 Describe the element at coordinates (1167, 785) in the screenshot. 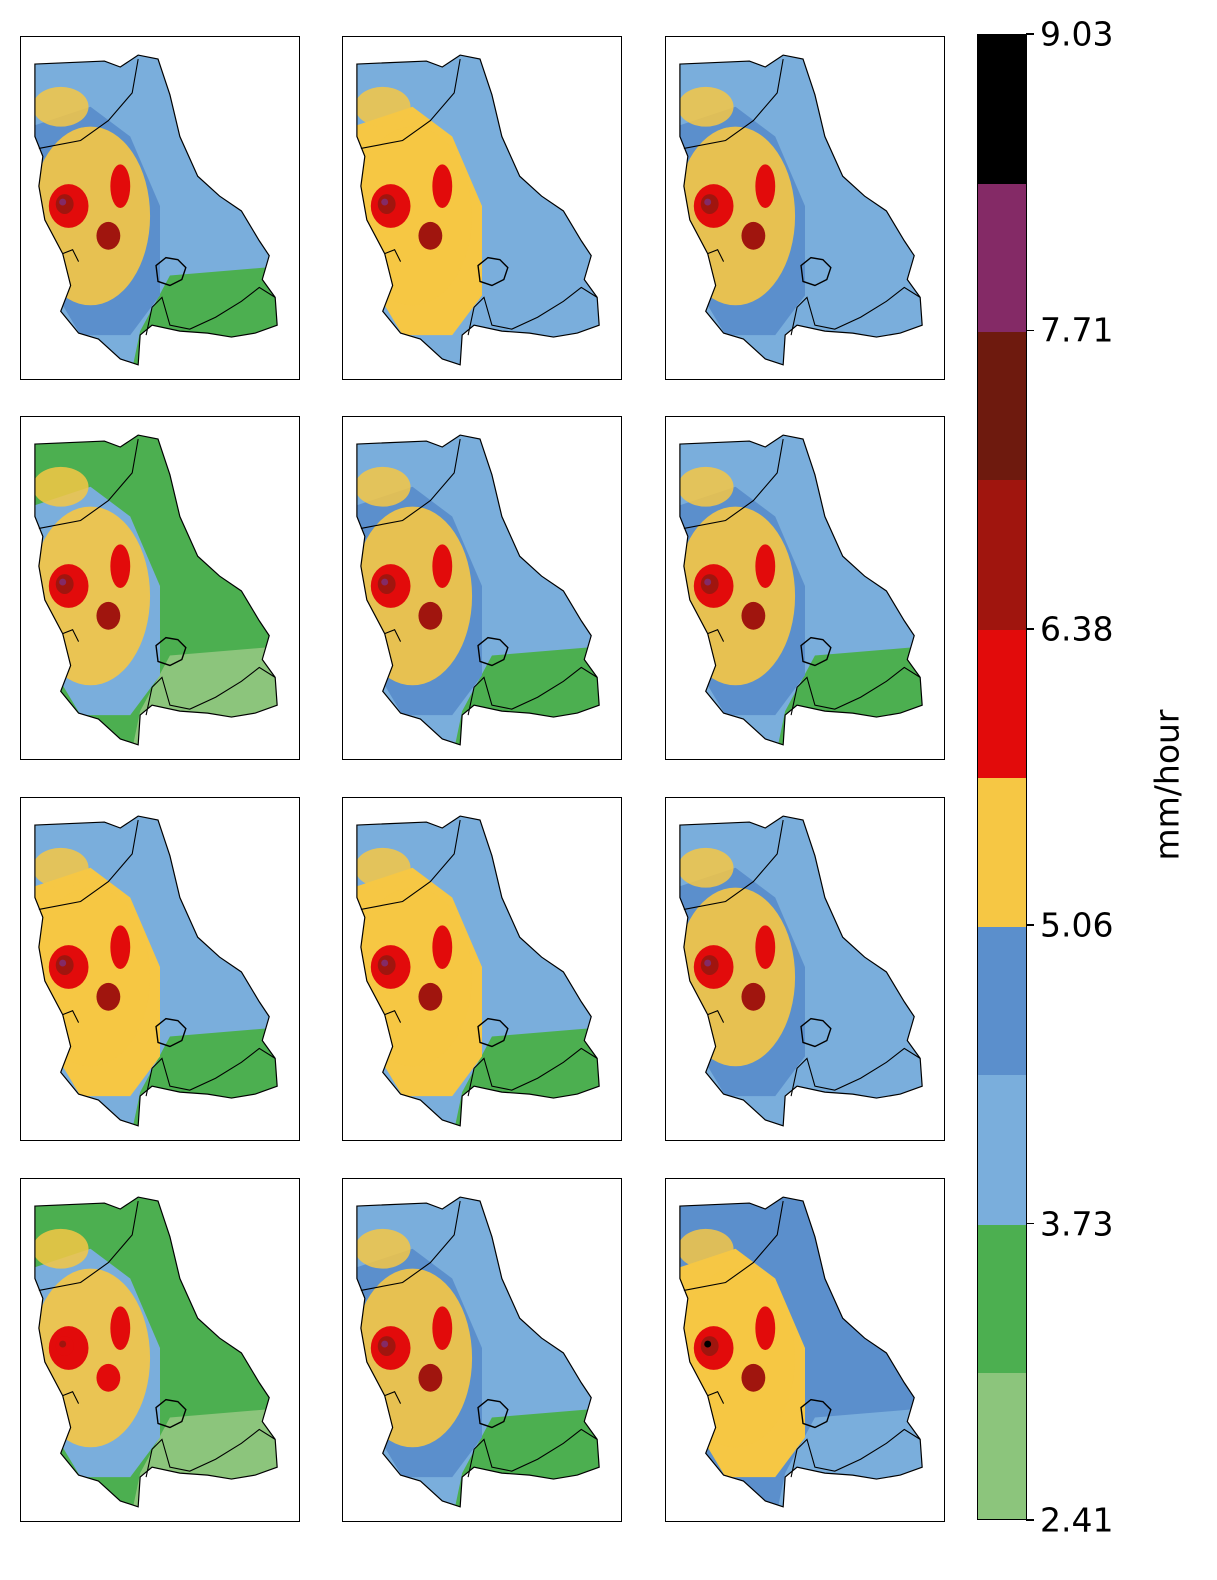

I see `colorbar-label: mm/hour` at that location.